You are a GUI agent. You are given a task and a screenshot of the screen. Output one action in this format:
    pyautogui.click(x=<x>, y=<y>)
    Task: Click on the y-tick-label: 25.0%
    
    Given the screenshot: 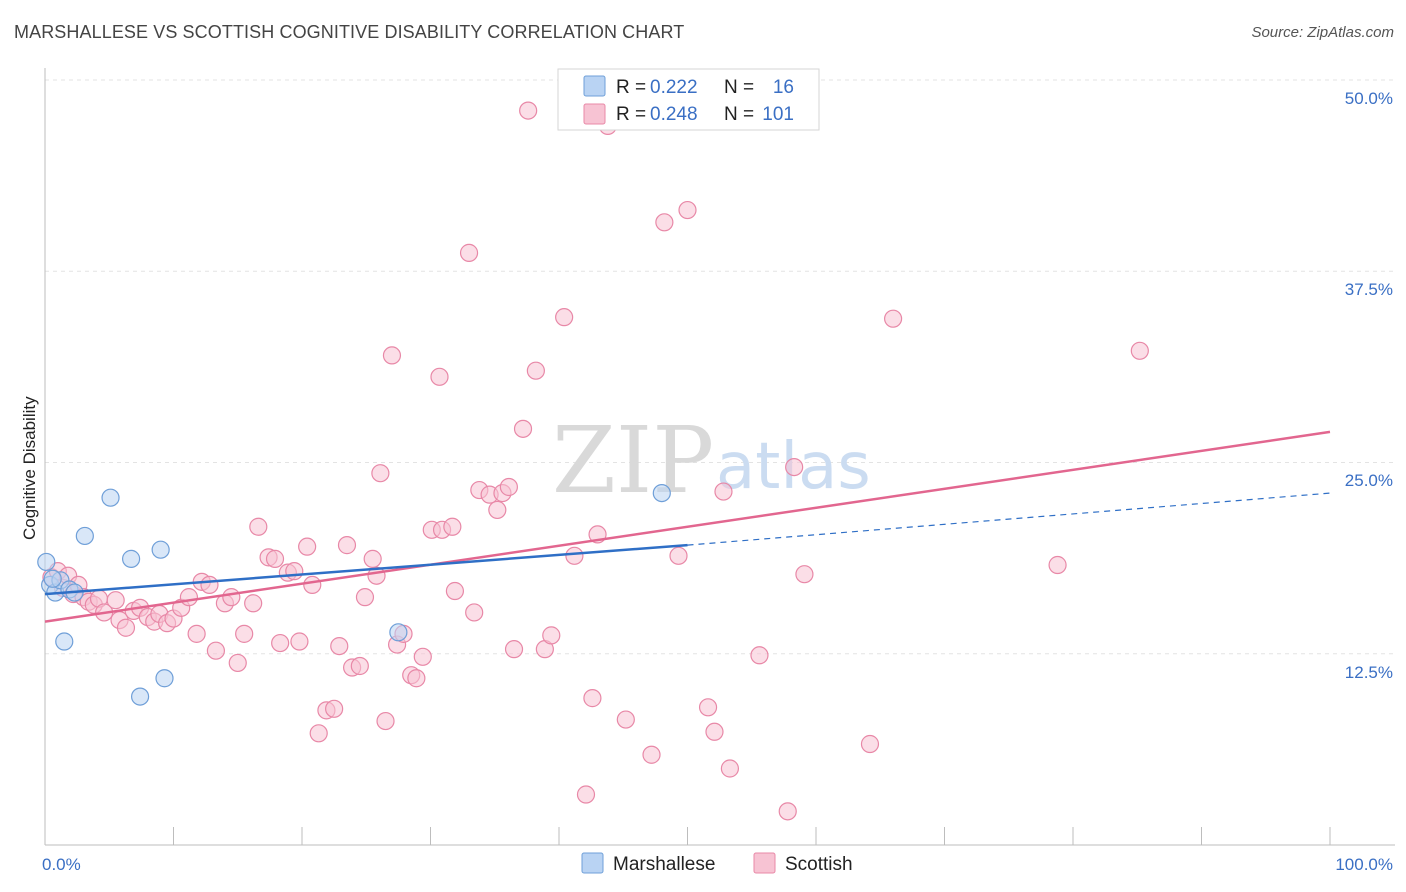 What is the action you would take?
    pyautogui.click(x=1369, y=480)
    